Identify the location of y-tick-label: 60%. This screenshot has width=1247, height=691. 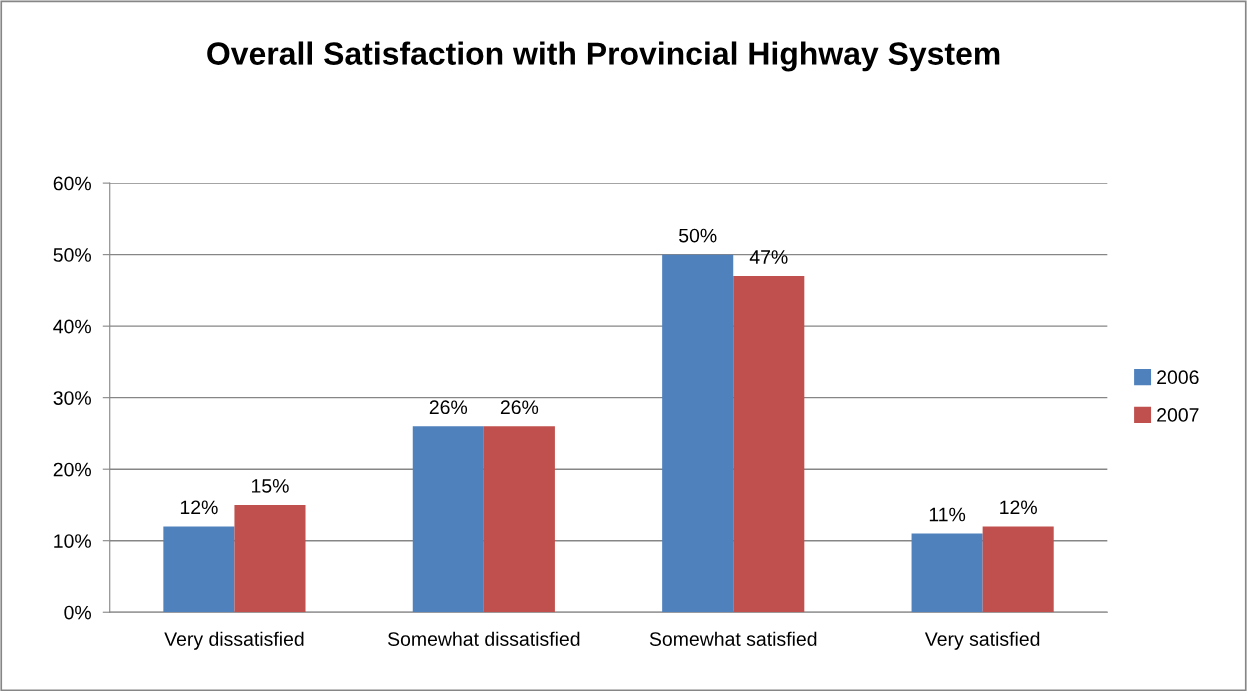
(72, 183).